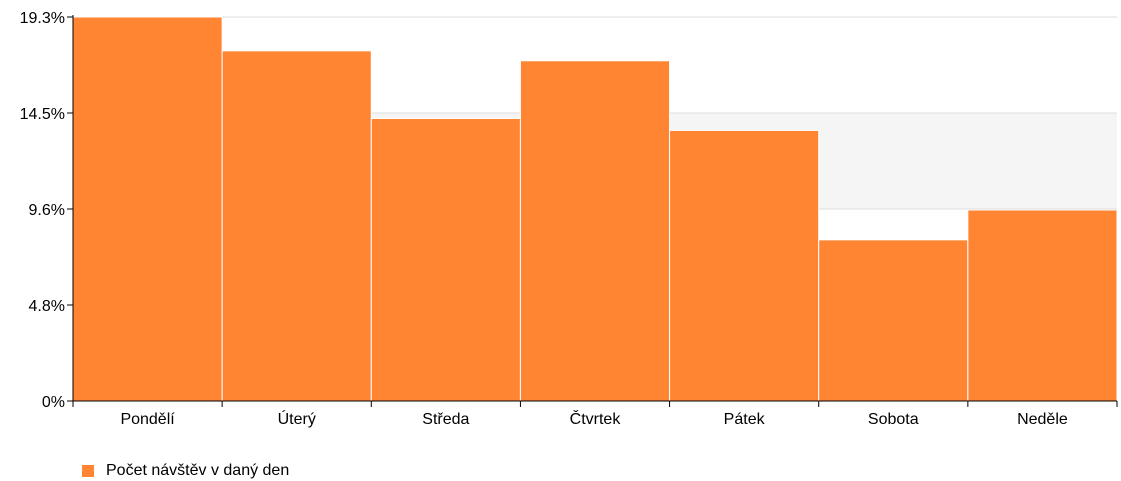  I want to click on legend-swatch, so click(88, 471).